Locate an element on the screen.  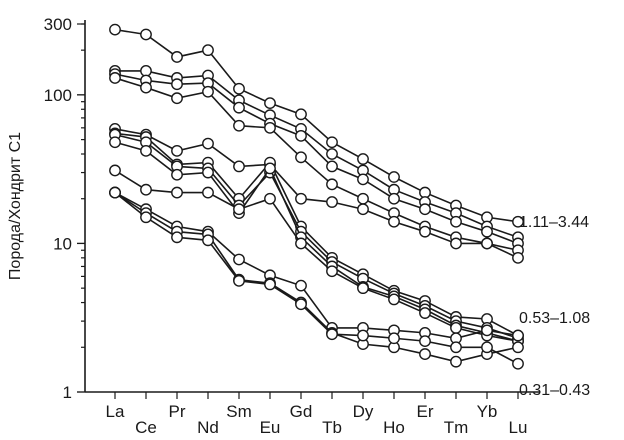
x-tick-label: Er is located at coordinates (425, 411).